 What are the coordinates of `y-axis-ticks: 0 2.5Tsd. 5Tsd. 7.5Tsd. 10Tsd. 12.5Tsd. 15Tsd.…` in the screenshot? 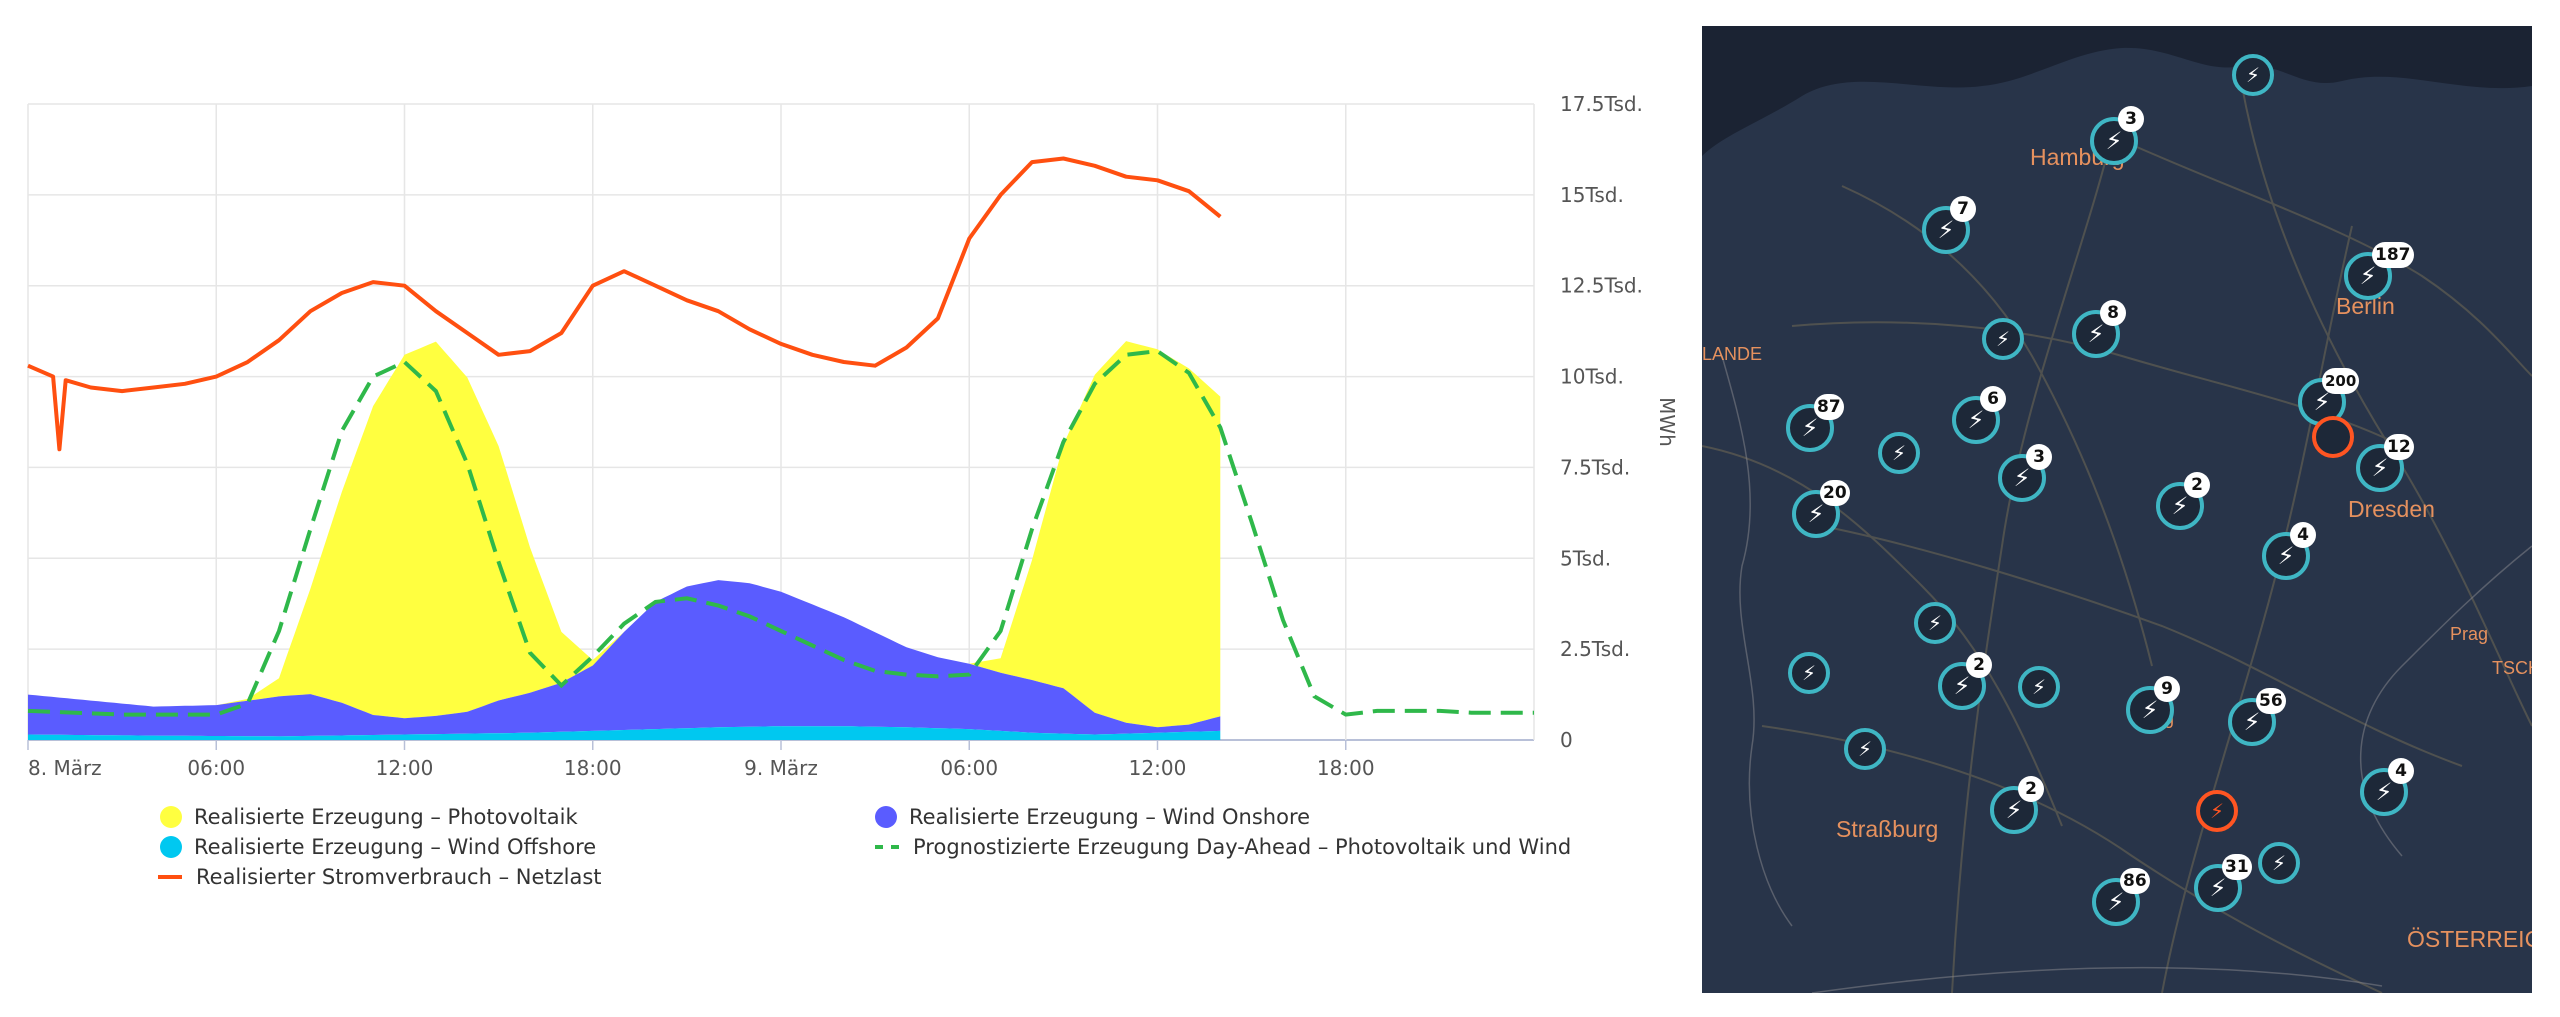 It's located at (1601, 422).